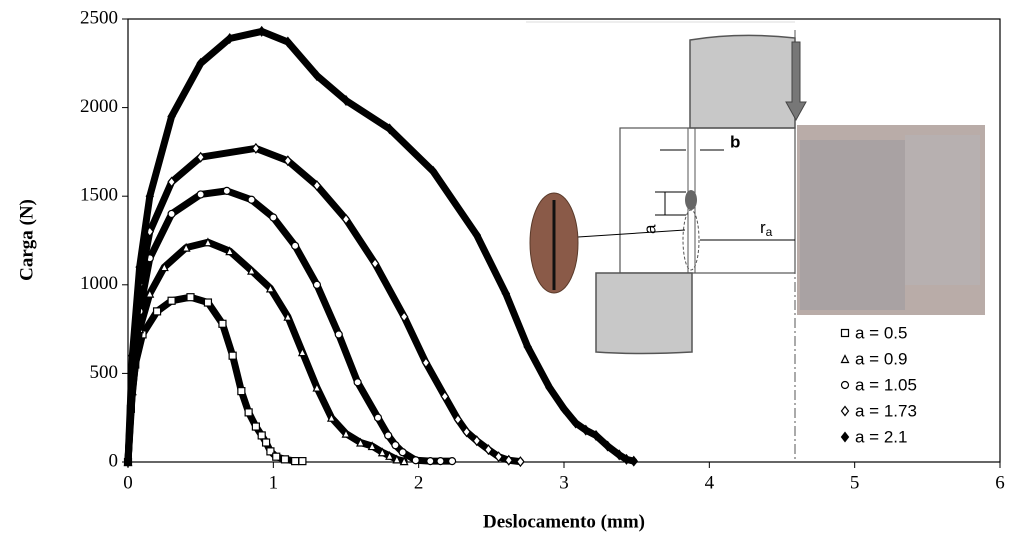 The image size is (1009, 539). What do you see at coordinates (114, 460) in the screenshot?
I see `y-tick-label: 0` at bounding box center [114, 460].